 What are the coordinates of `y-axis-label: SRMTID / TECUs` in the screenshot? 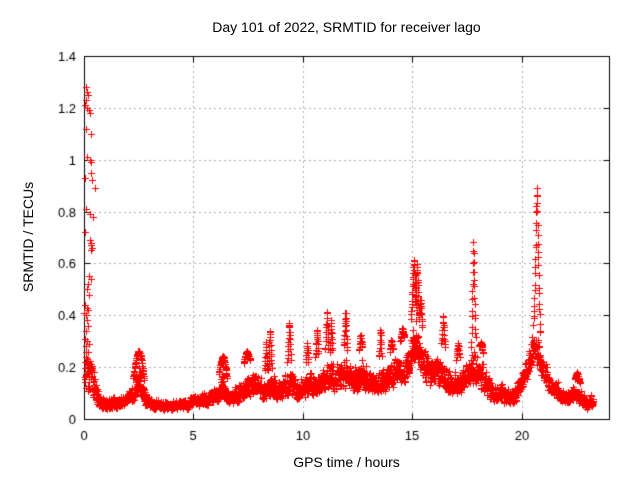 It's located at (28, 237).